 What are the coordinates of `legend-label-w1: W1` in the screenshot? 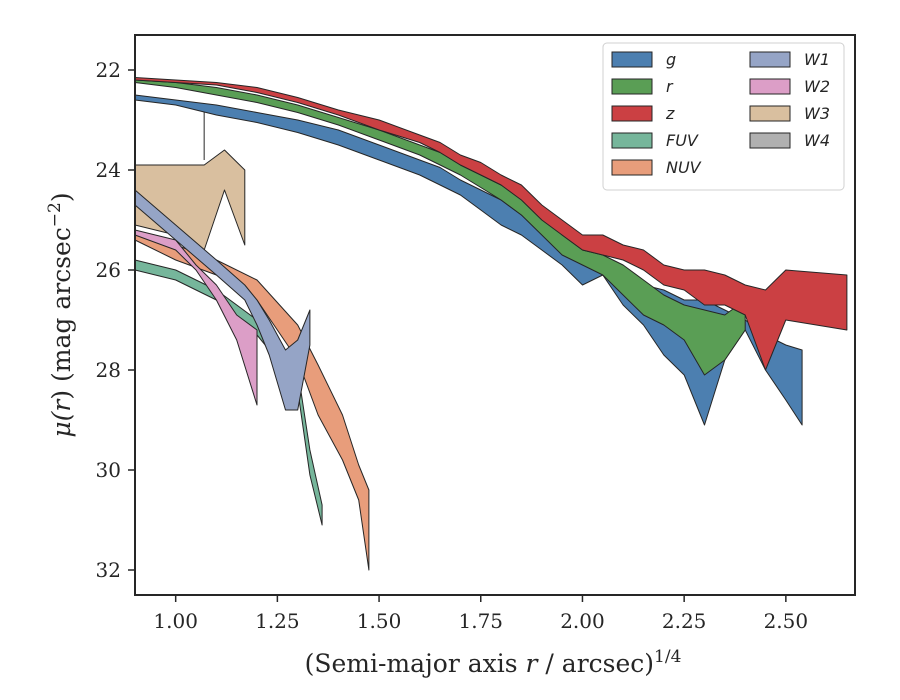 It's located at (817, 59).